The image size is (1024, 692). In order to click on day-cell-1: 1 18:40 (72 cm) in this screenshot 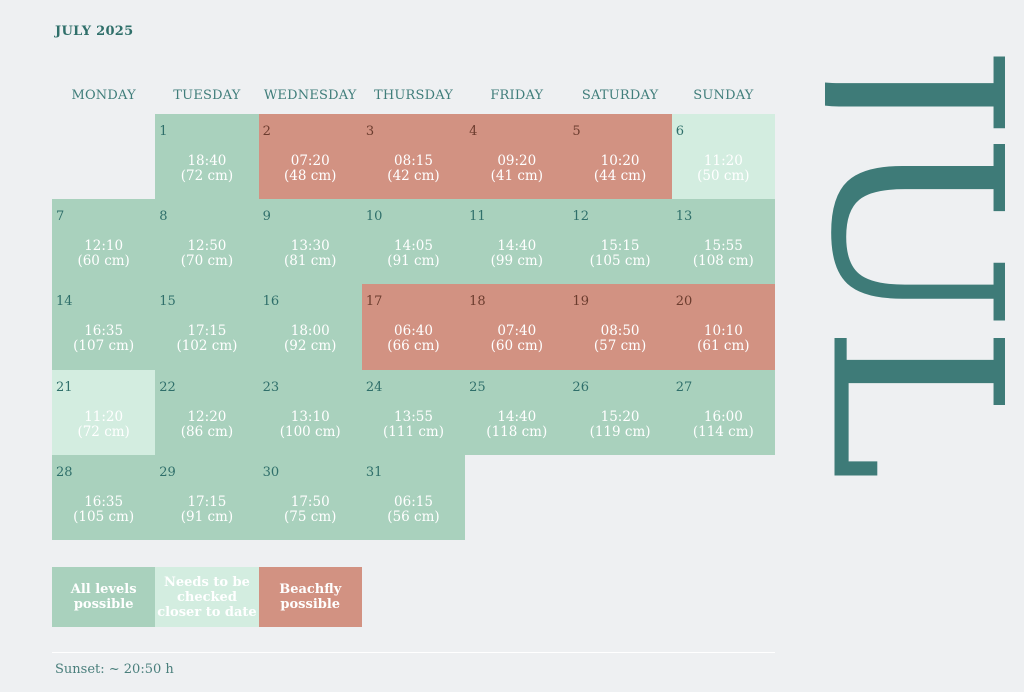, I will do `click(206, 156)`.